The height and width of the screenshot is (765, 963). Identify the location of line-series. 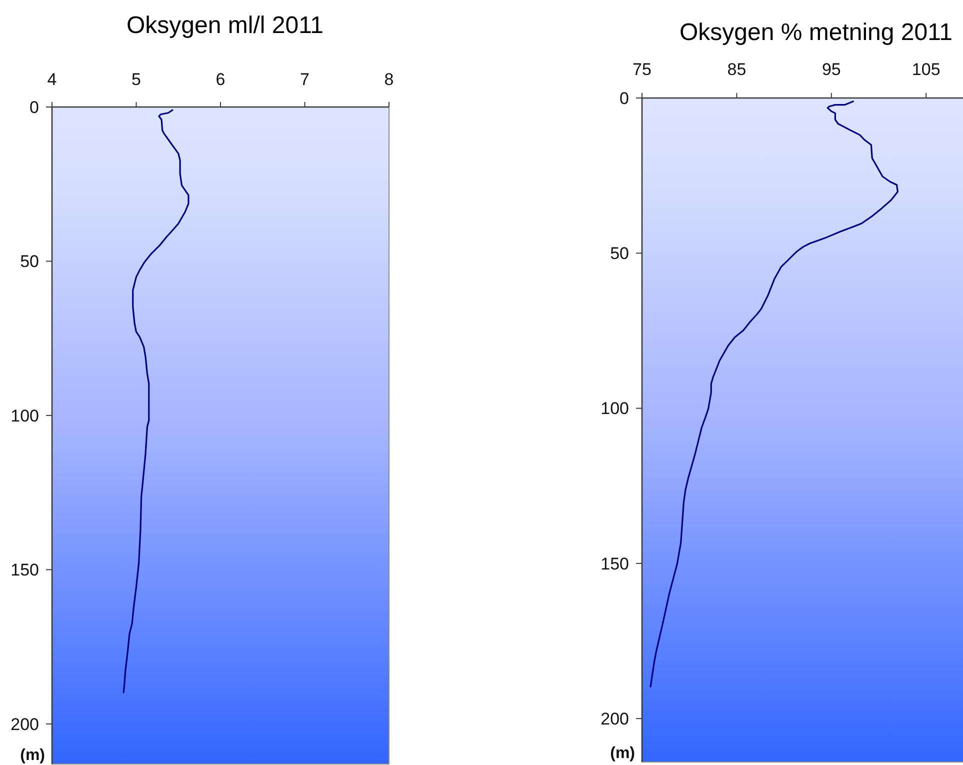
(156, 401).